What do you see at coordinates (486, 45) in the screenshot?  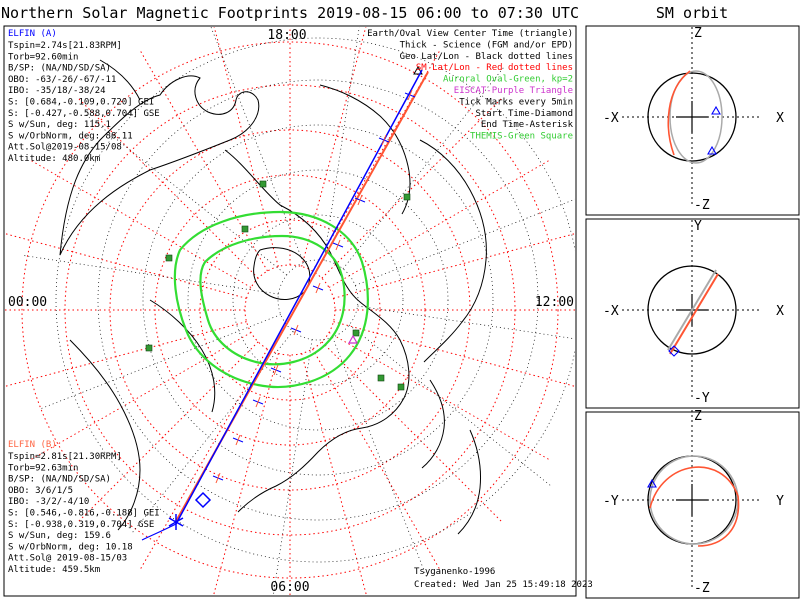 I see `legend-item-2: Thick - Science (FGM and/or EPD)` at bounding box center [486, 45].